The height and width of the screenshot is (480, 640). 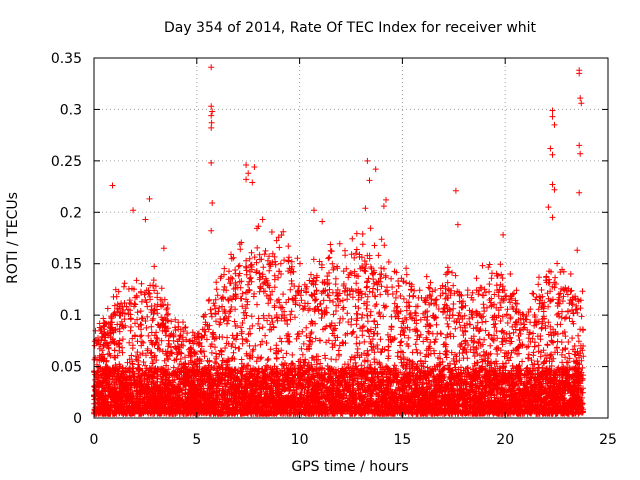 I want to click on x-tick-label: 10, so click(x=300, y=440).